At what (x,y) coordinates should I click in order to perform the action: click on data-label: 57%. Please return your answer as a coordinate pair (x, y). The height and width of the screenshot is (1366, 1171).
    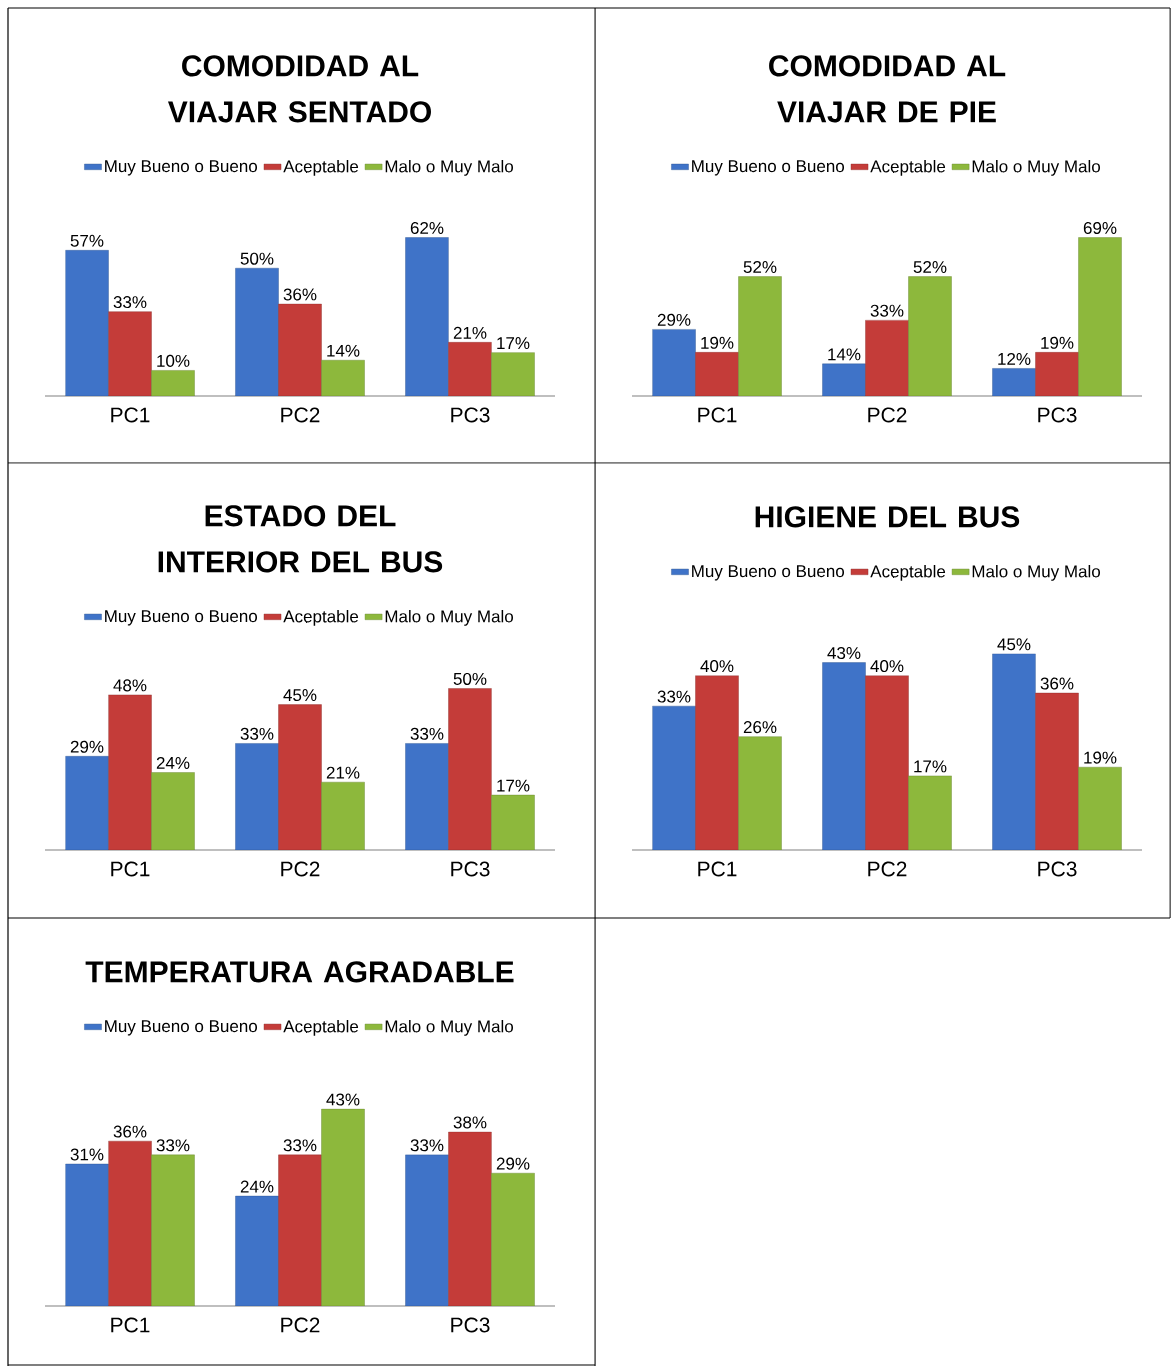
    Looking at the image, I should click on (87, 240).